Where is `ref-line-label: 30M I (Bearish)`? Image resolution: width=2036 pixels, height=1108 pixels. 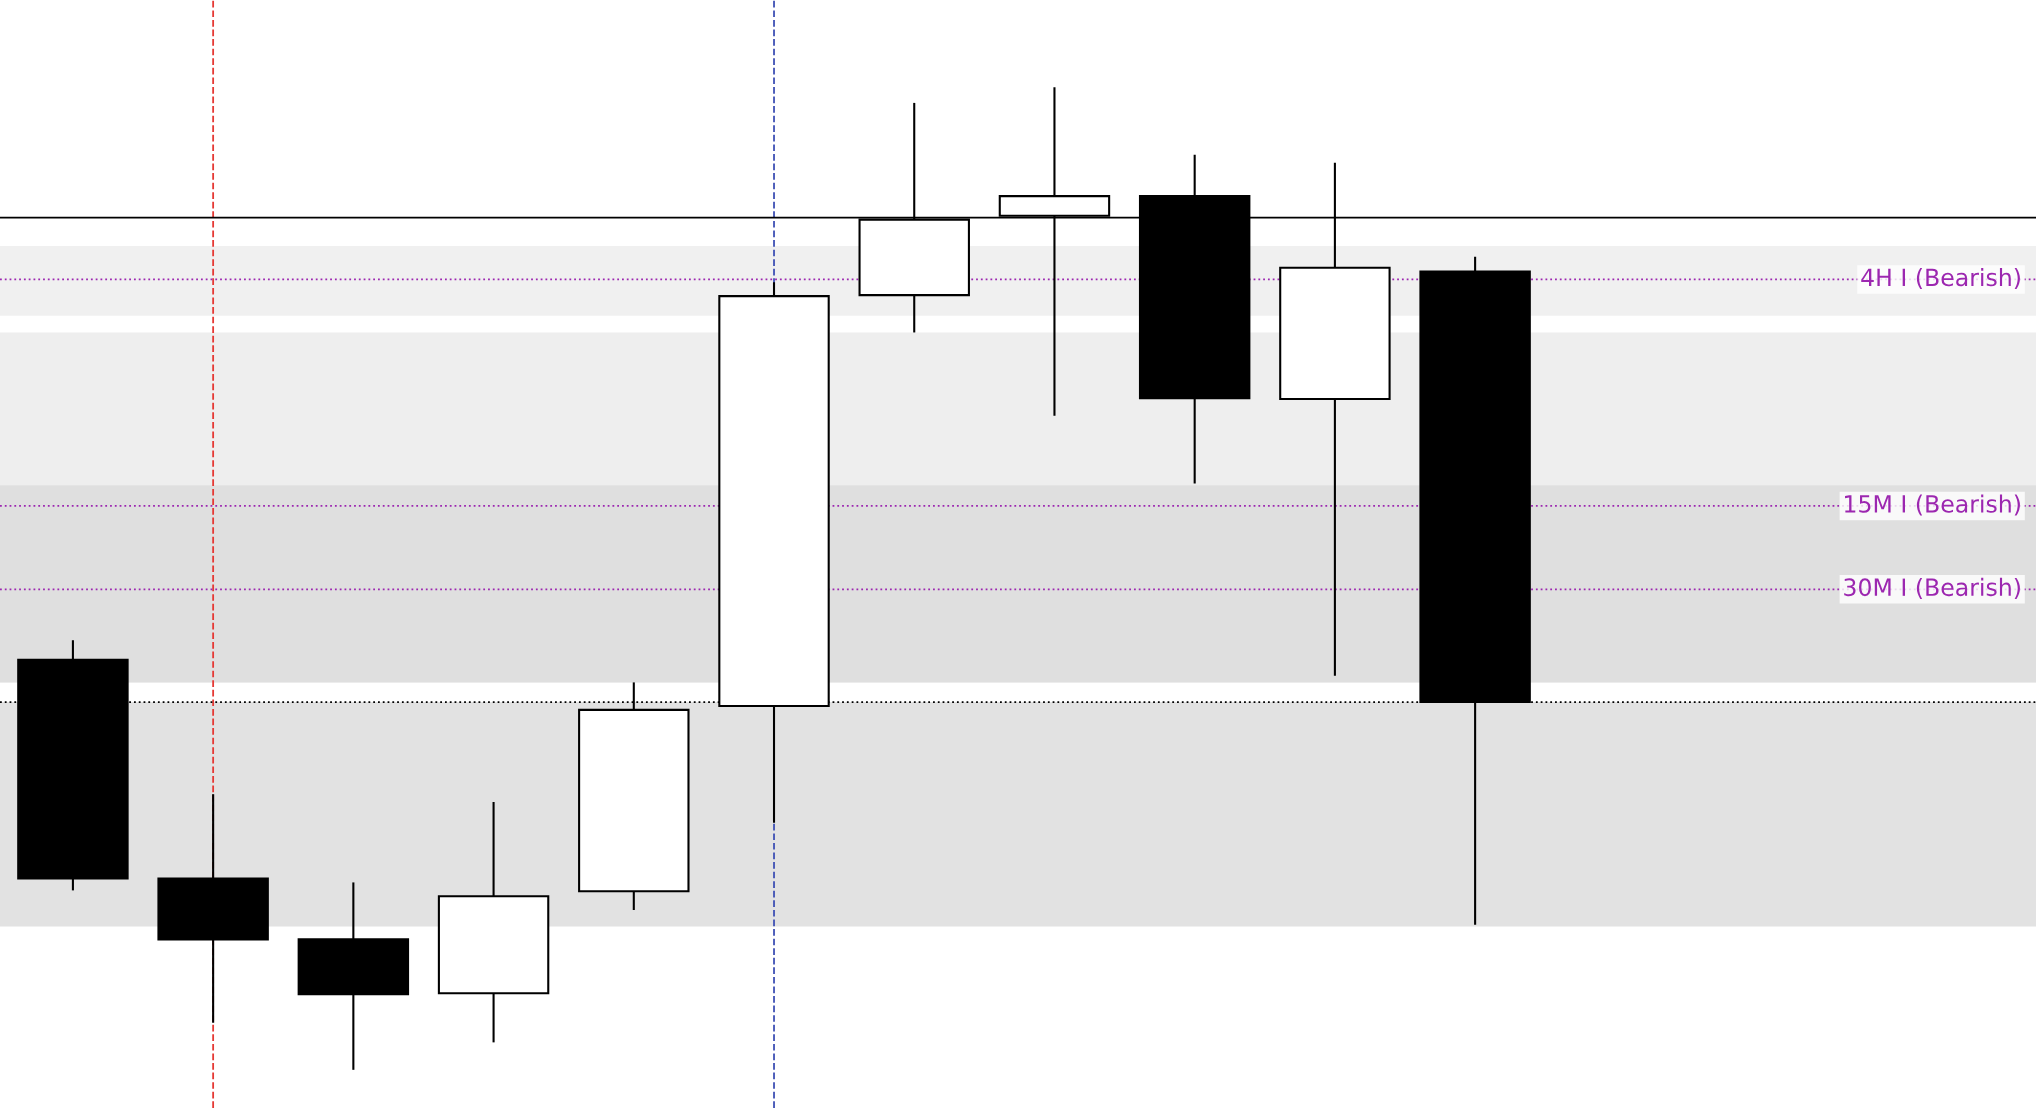 ref-line-label: 30M I (Bearish) is located at coordinates (1932, 588).